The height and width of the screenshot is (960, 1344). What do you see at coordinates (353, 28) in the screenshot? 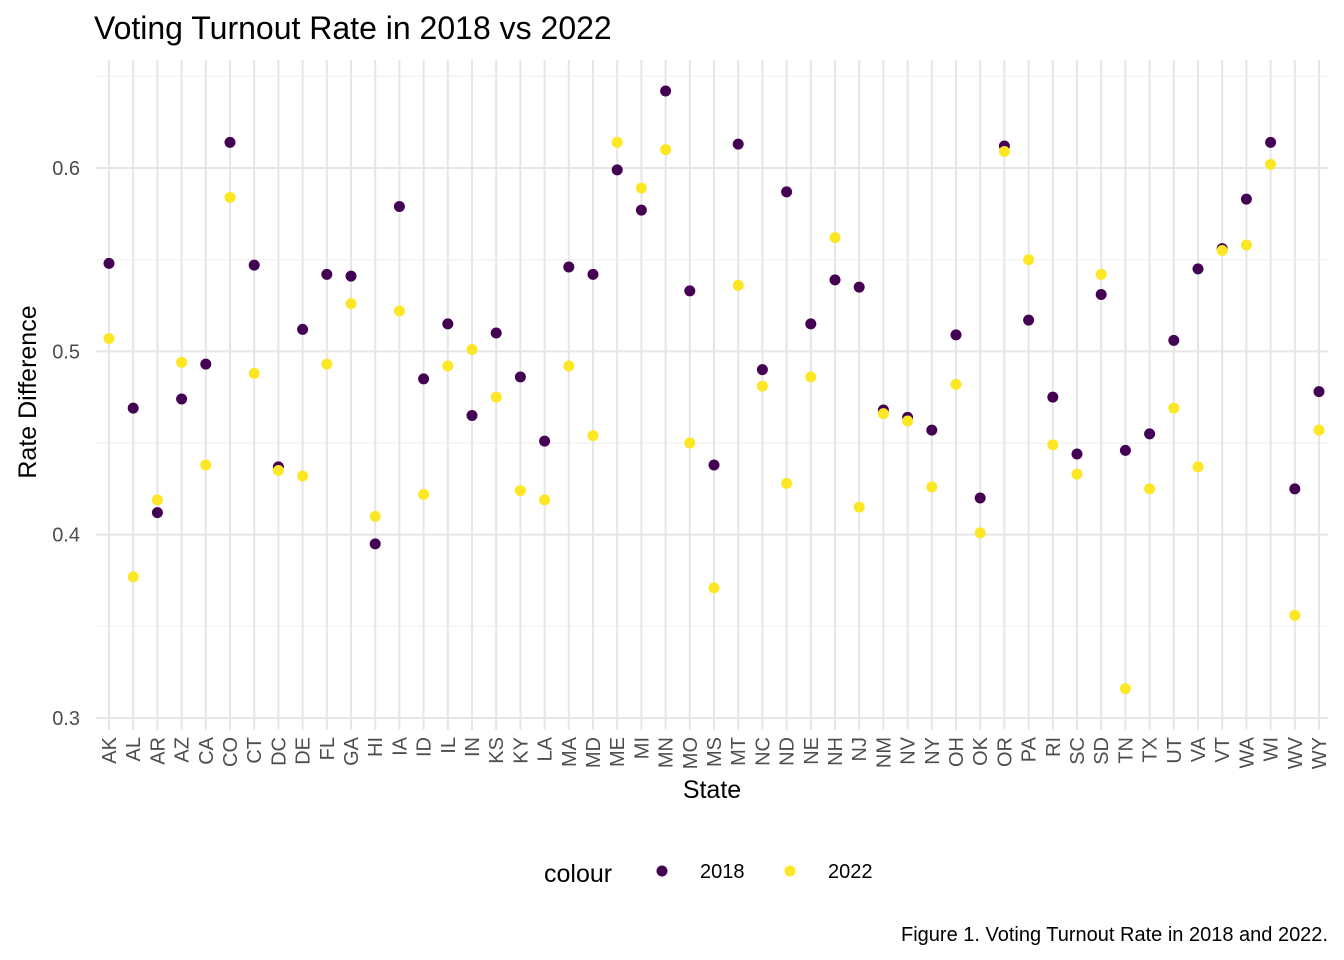
I see `chart-title: Voting Turnout Rate in 2018 vs 2022` at bounding box center [353, 28].